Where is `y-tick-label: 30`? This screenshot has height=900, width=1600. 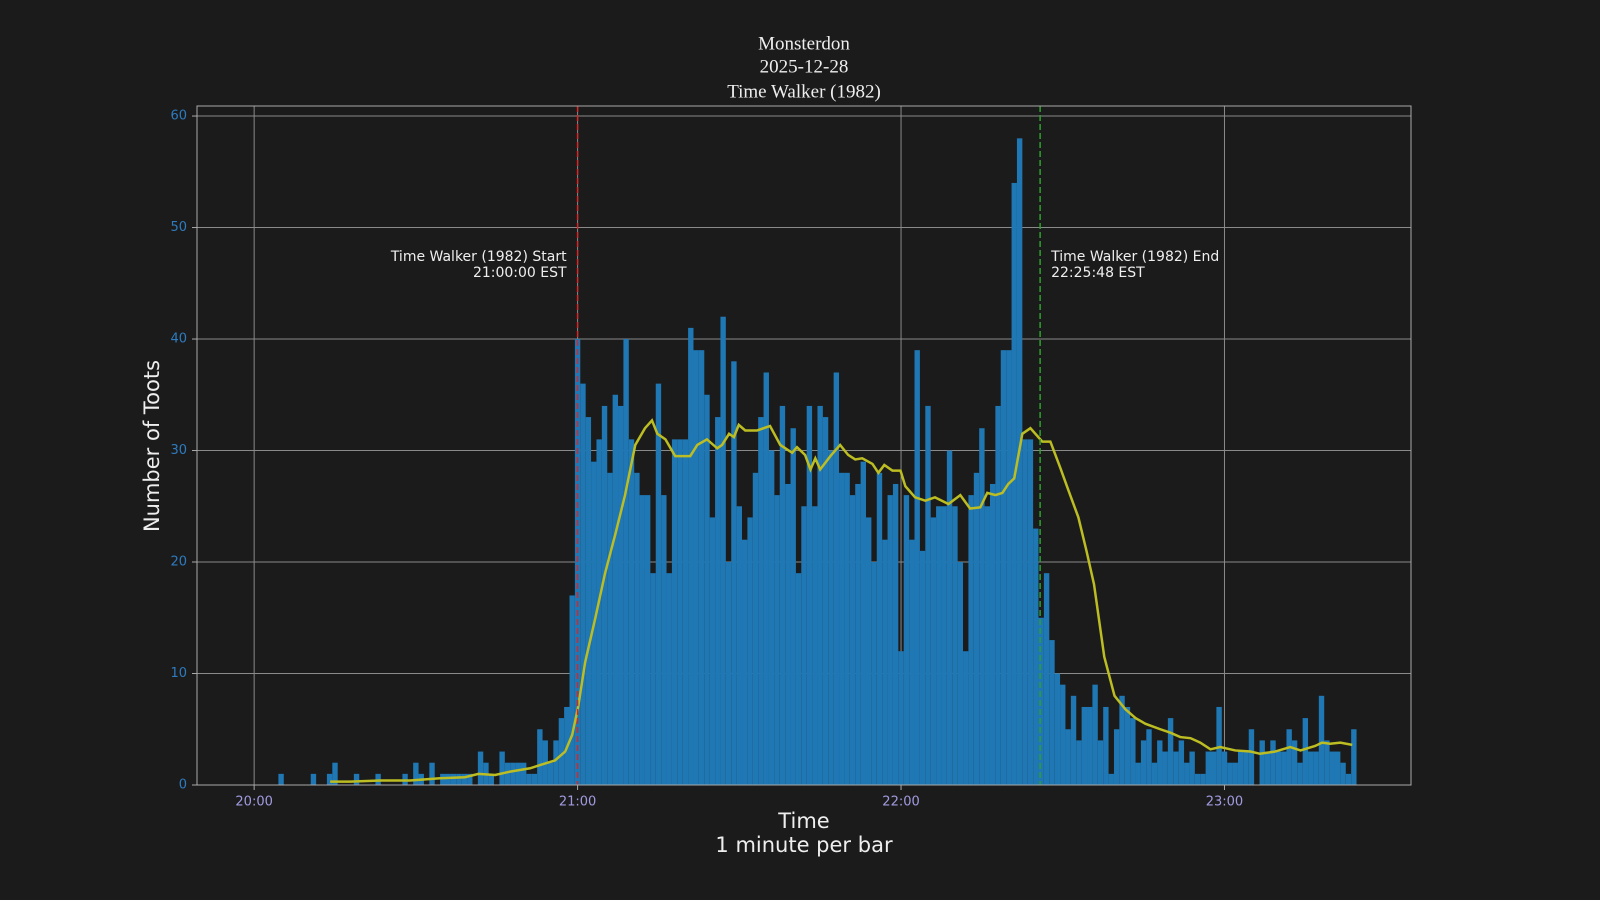 y-tick-label: 30 is located at coordinates (178, 450).